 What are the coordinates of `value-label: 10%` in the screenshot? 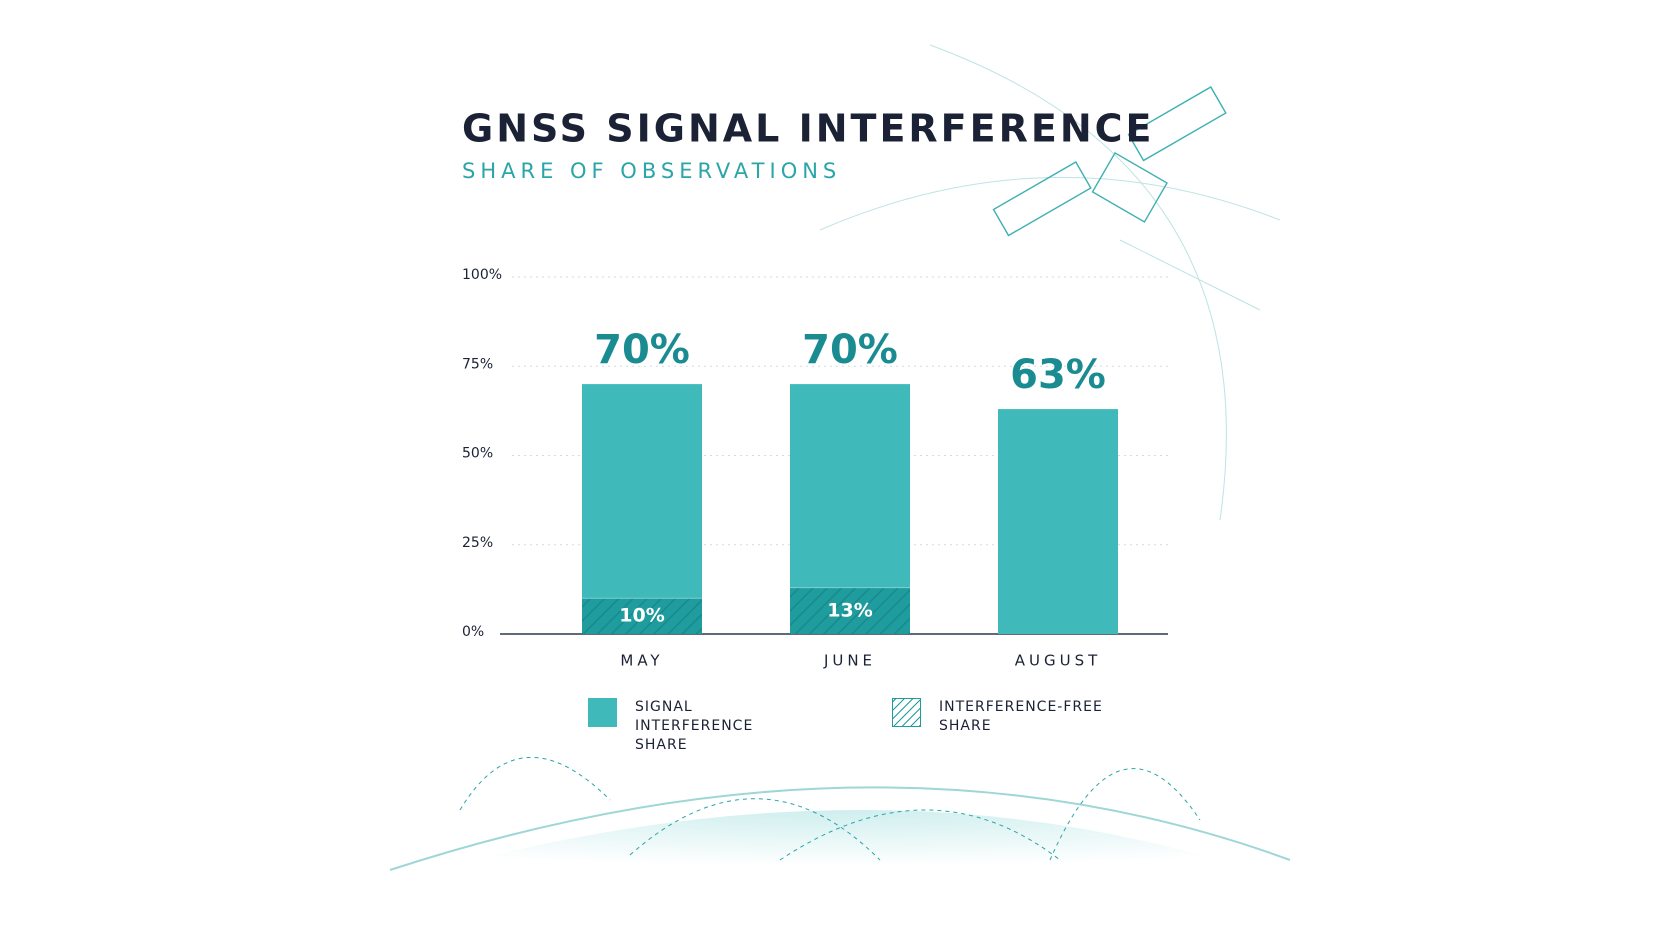 It's located at (641, 616).